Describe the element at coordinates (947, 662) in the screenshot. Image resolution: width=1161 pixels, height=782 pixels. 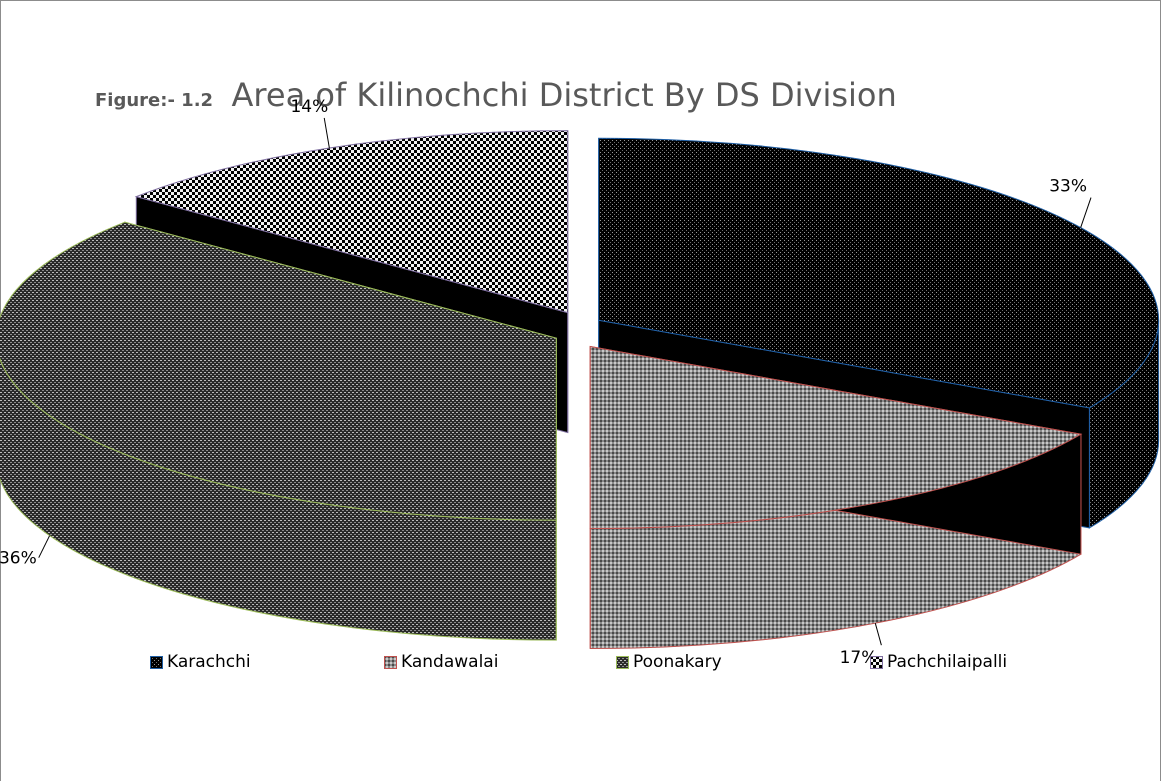
I see `legend-label: Pachchilaipalli` at that location.